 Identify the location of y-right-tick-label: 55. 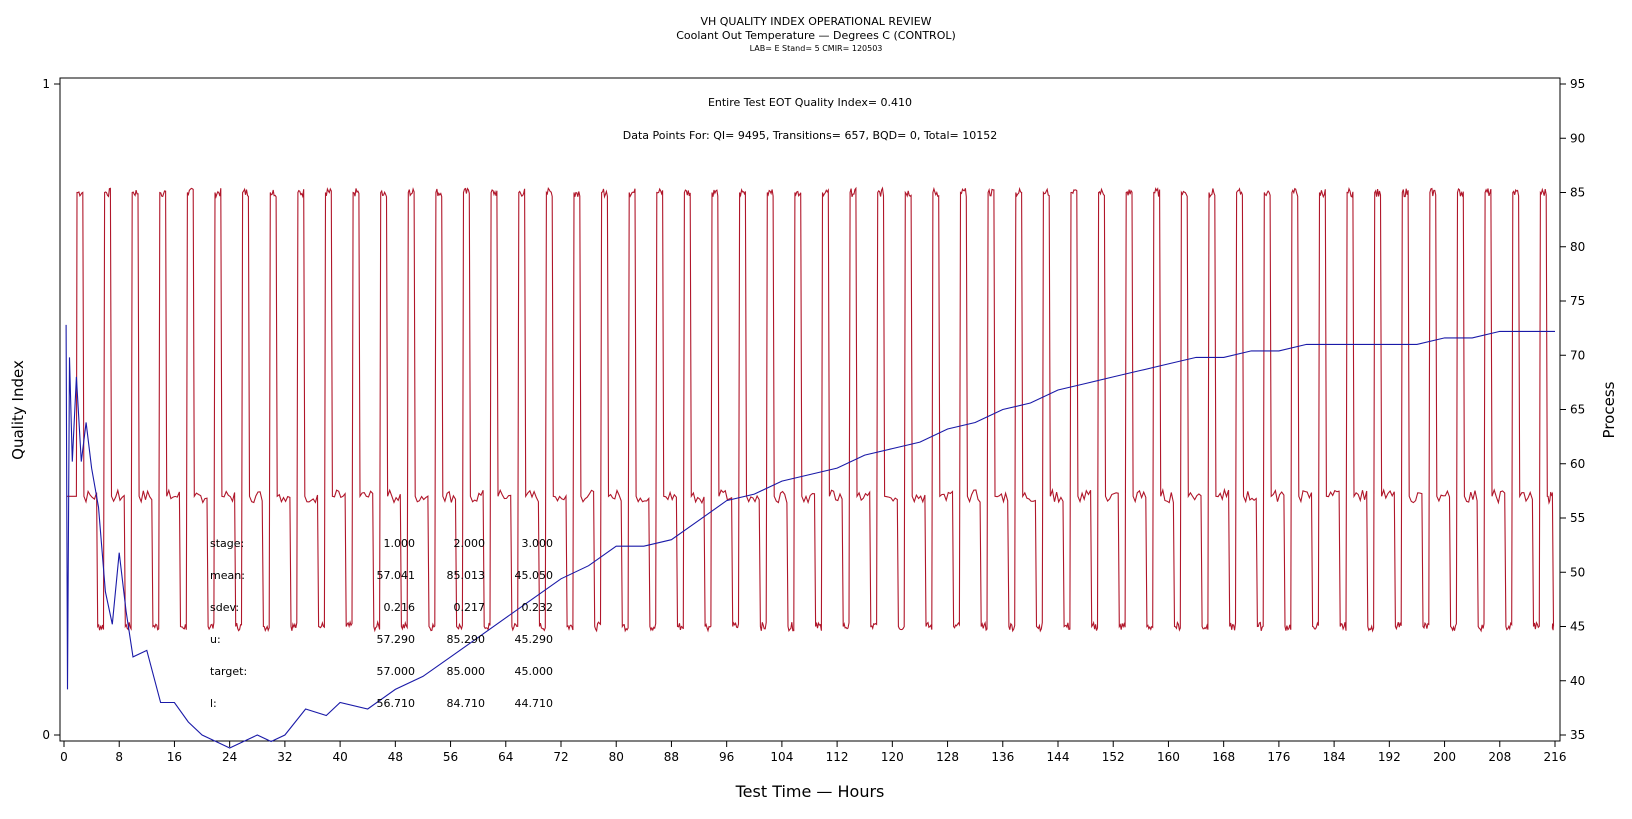
(1577, 518).